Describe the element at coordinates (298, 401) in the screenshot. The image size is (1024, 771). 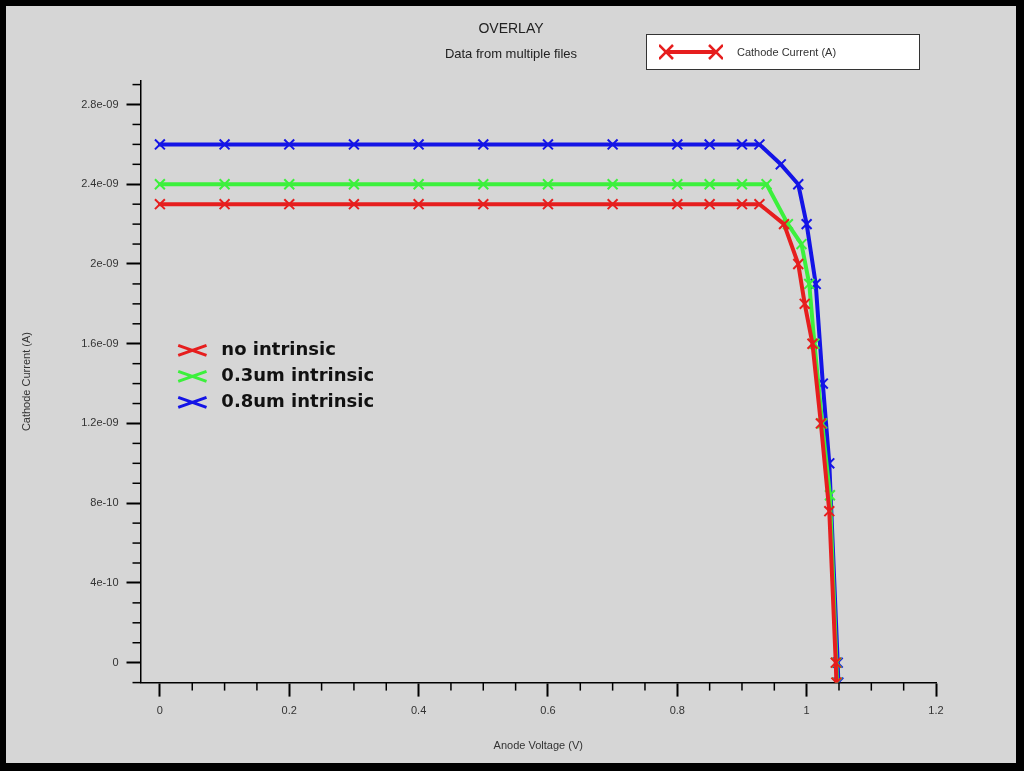
I see `legend-label: 0.8um intrinsic` at that location.